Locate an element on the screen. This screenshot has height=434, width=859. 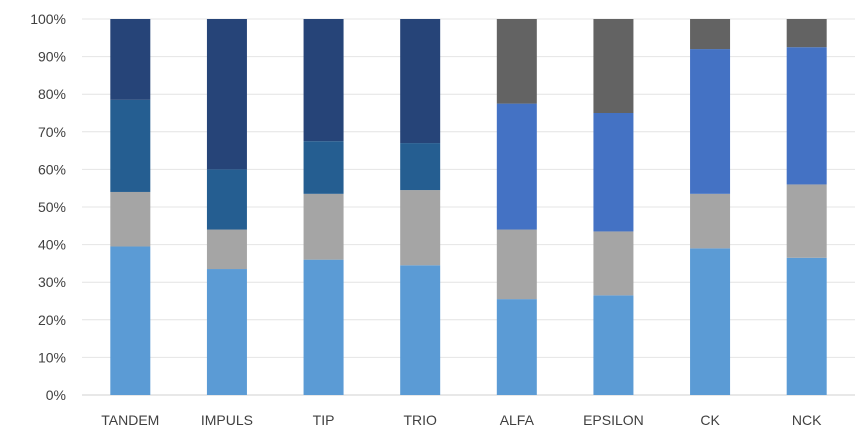
y-tick-label: 40% is located at coordinates (52, 245).